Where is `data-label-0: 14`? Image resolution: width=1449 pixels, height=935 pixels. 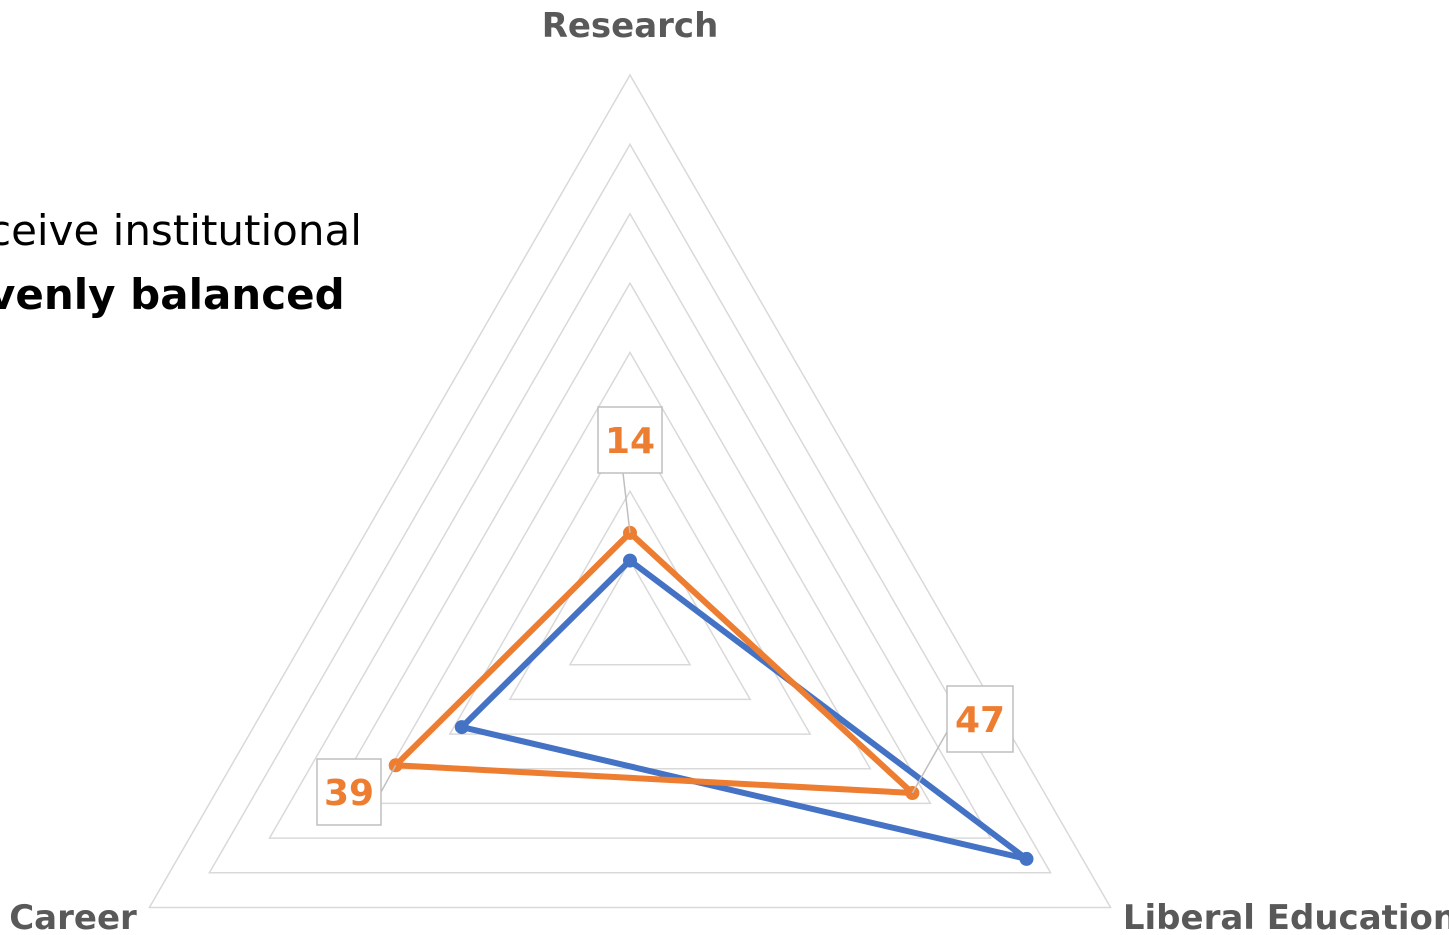
data-label-0: 14 is located at coordinates (630, 441).